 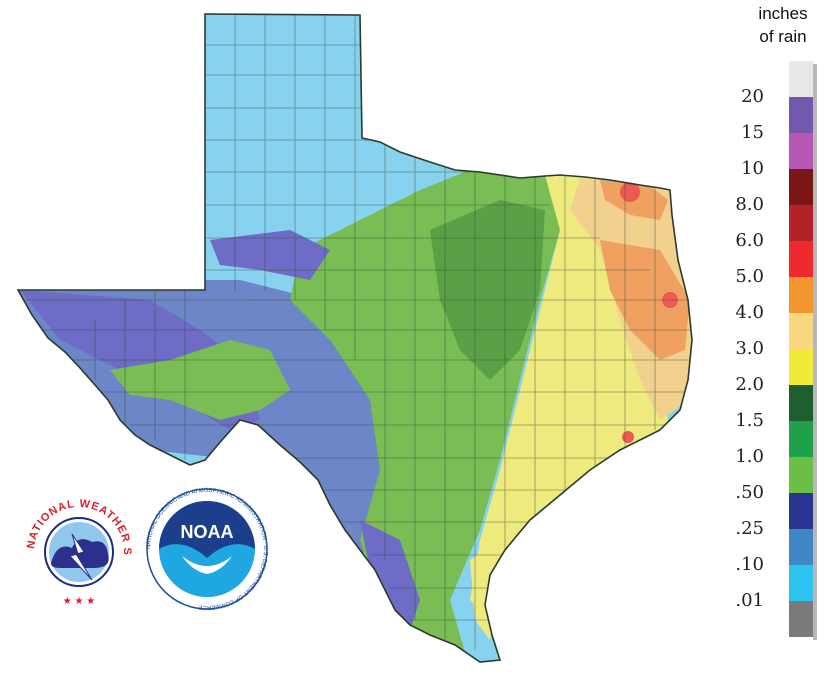 I want to click on legend-label: 1.0, so click(x=749, y=456).